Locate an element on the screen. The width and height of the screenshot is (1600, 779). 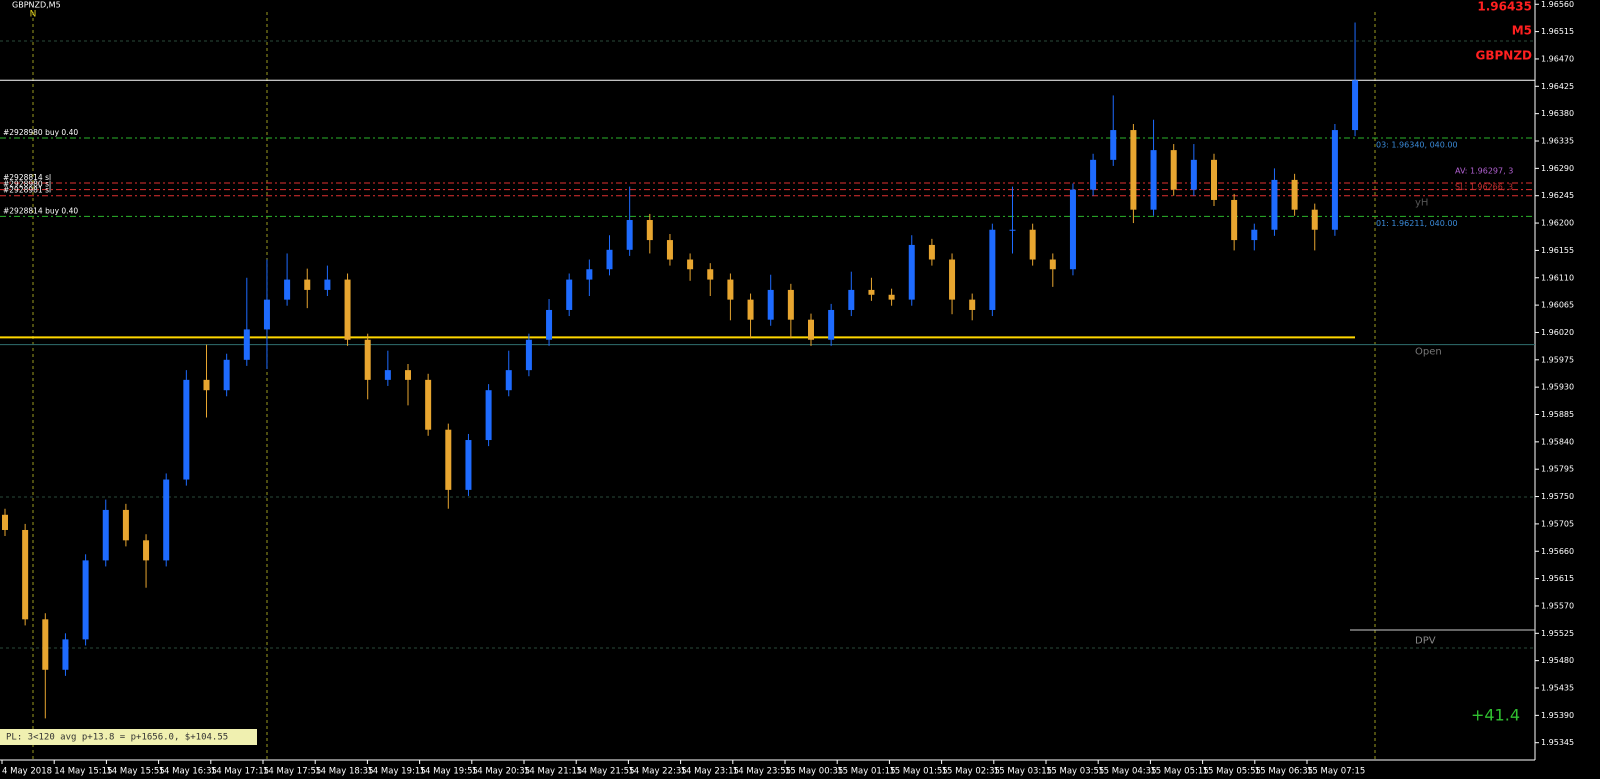
profit-label: +41.4 is located at coordinates (1495, 715).